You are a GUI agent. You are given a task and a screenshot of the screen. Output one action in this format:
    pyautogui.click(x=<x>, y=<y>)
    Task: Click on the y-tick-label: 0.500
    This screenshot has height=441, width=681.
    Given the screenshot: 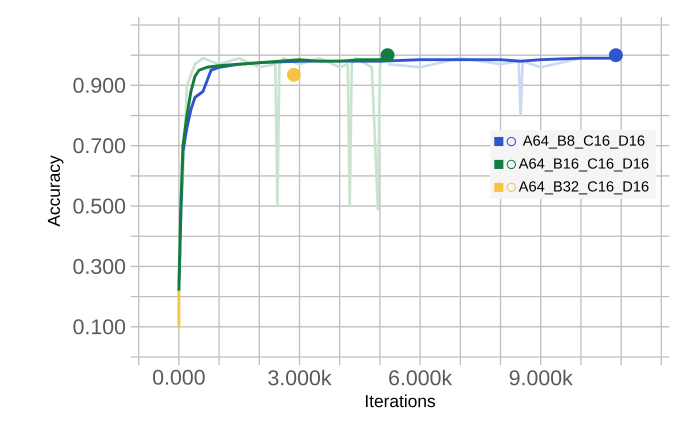 What is the action you would take?
    pyautogui.click(x=99, y=206)
    